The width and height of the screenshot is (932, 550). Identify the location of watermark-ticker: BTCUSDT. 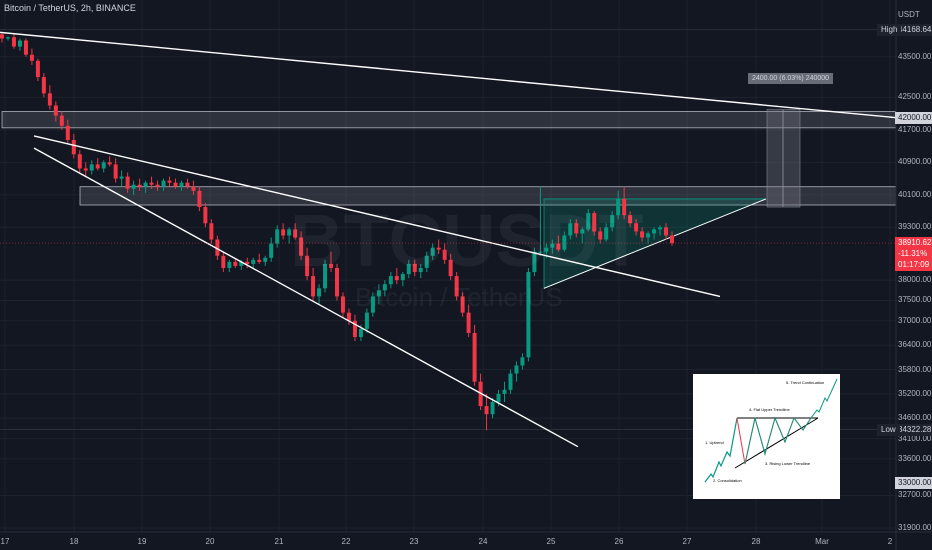
(467, 240).